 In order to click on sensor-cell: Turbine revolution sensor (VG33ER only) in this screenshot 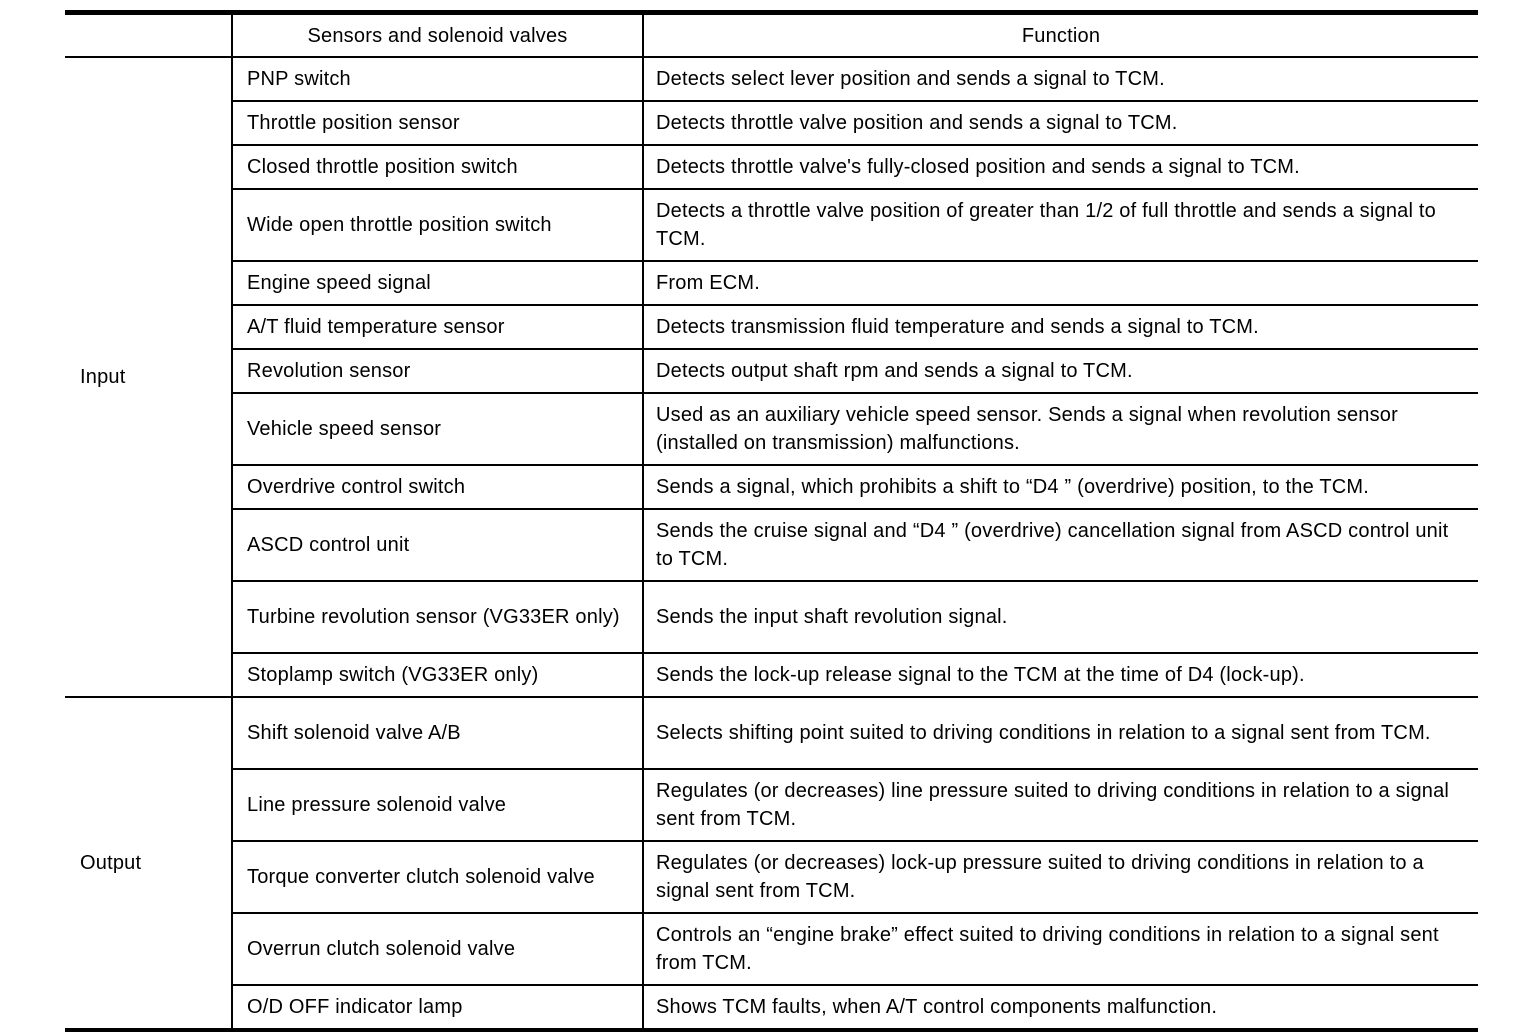, I will do `click(437, 617)`.